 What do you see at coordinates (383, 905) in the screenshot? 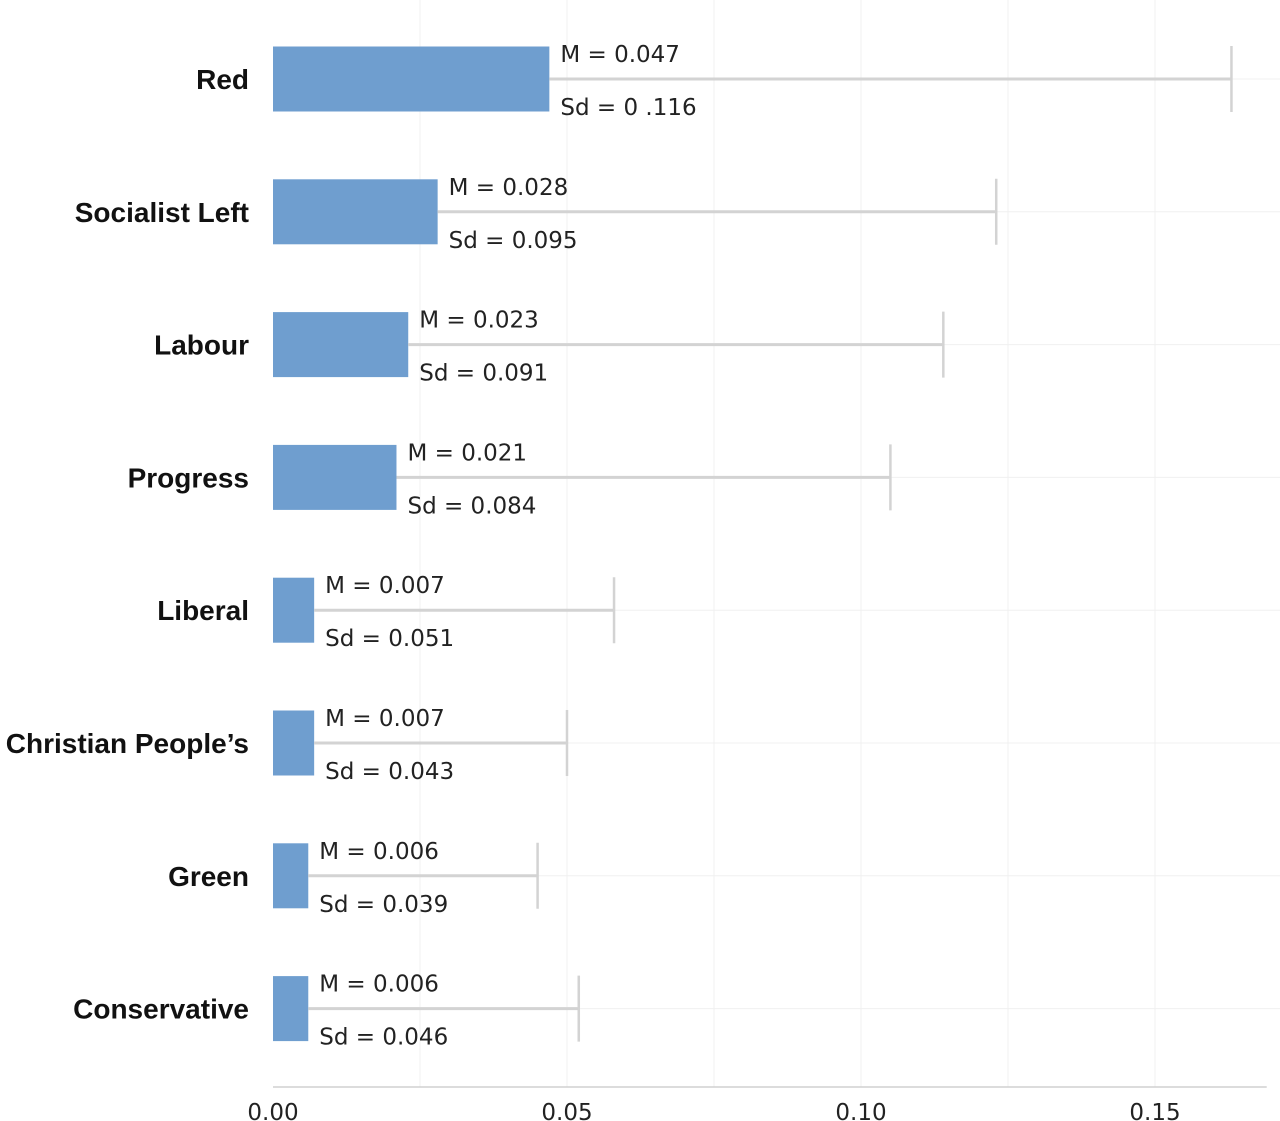
I see `sd-label: Sd = 0.039` at bounding box center [383, 905].